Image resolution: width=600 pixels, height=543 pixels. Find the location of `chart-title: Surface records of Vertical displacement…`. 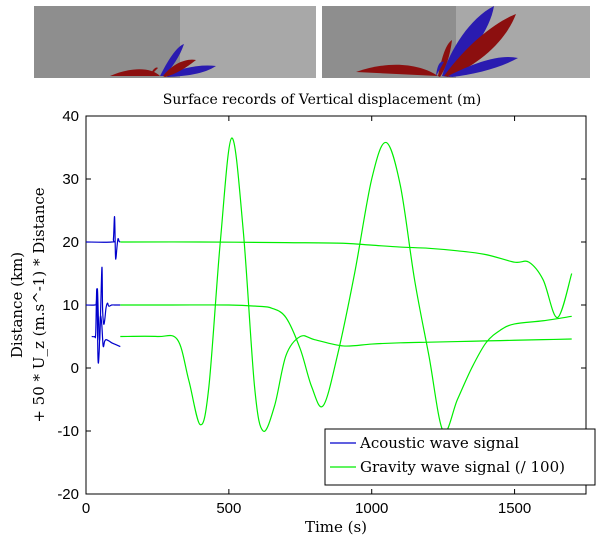

chart-title: Surface records of Vertical displacement… is located at coordinates (322, 100).